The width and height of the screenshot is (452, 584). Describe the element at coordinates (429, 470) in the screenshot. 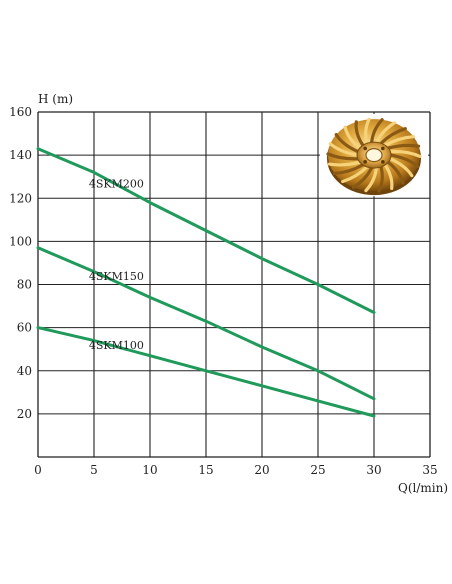

I see `x-tick-label: 35` at that location.